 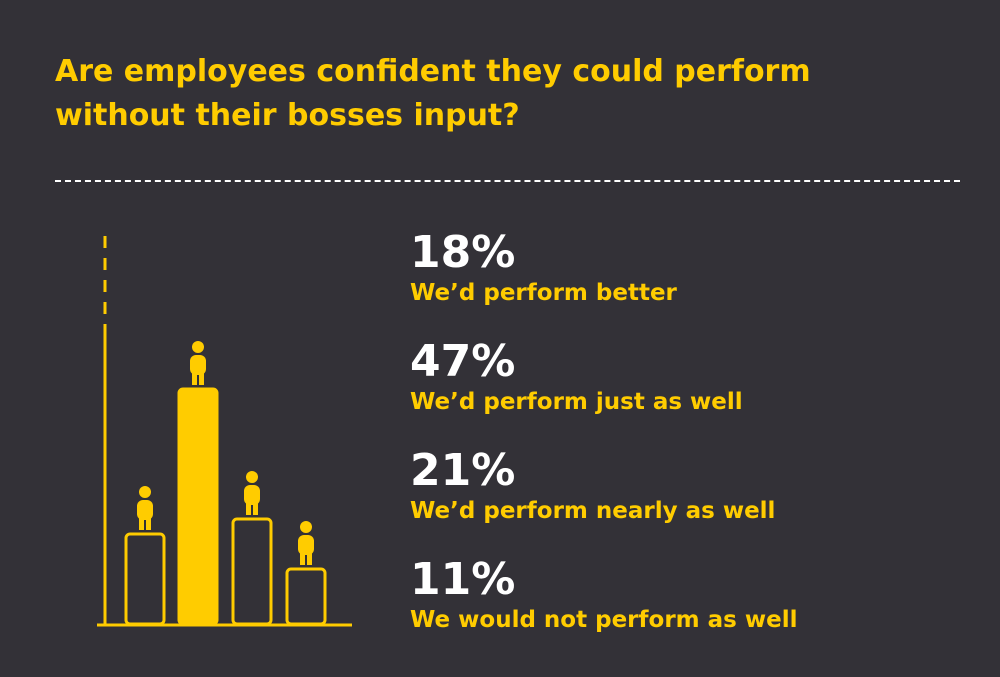 I want to click on stat-item: 21% We’d perform nearly as well, so click(x=690, y=500).